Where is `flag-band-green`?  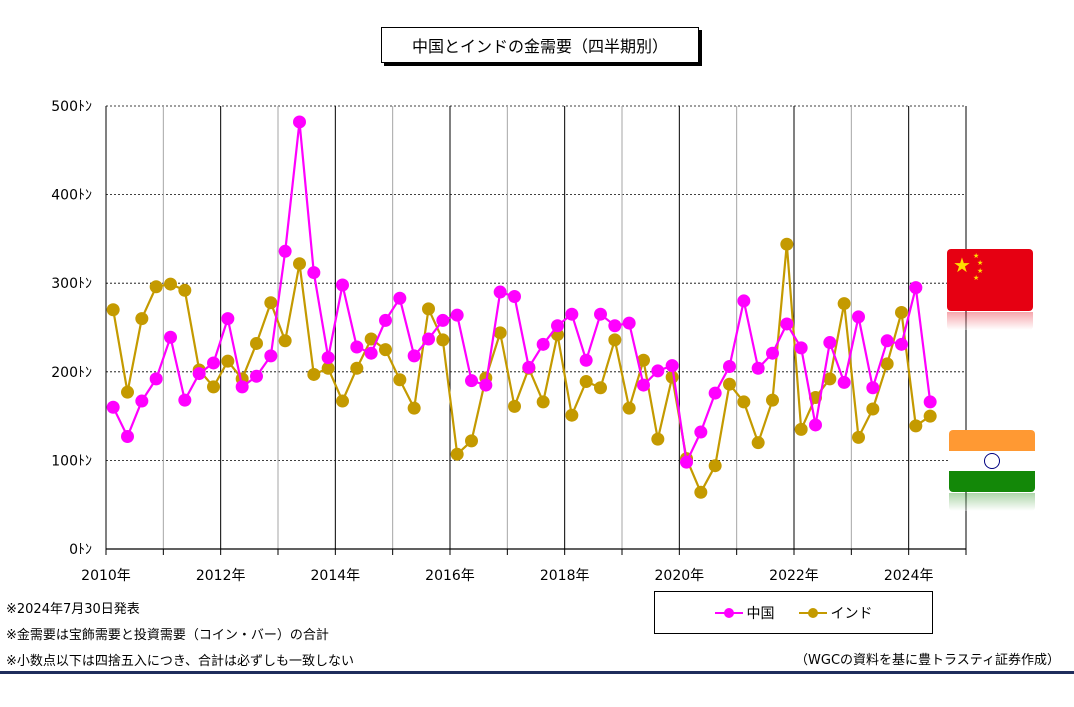
flag-band-green is located at coordinates (992, 481).